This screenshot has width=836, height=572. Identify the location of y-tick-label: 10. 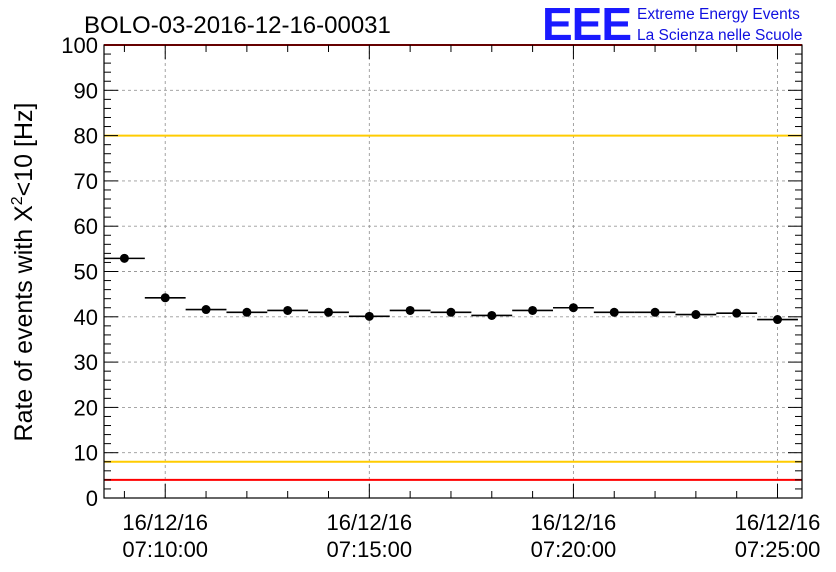
(86, 453).